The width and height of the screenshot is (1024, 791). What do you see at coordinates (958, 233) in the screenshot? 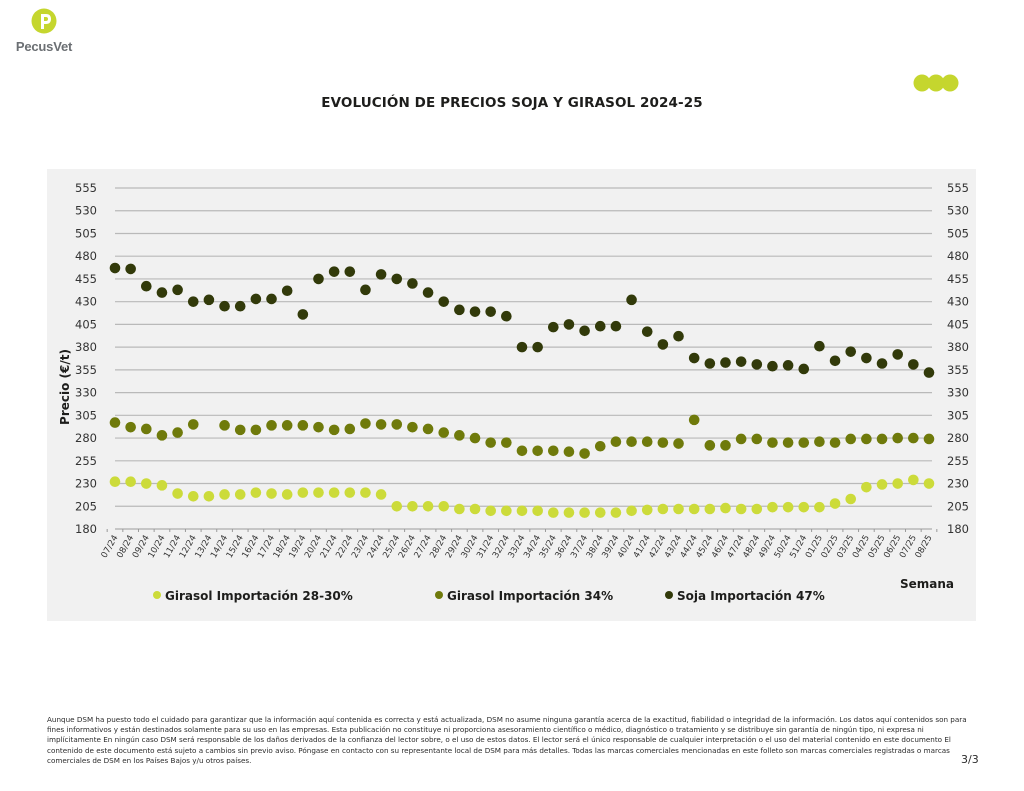
I see `y-tick-label-right: 505` at bounding box center [958, 233].